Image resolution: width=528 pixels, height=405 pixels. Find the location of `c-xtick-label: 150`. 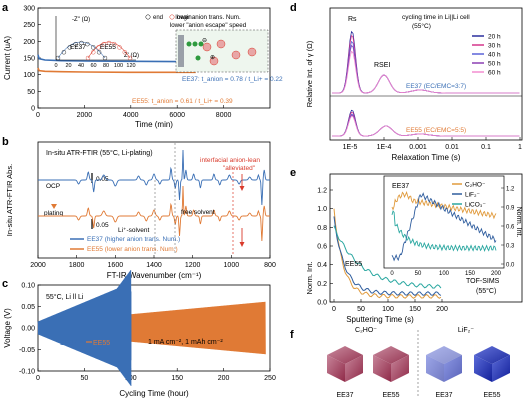

c-xtick-label: 150 is located at coordinates (177, 378).